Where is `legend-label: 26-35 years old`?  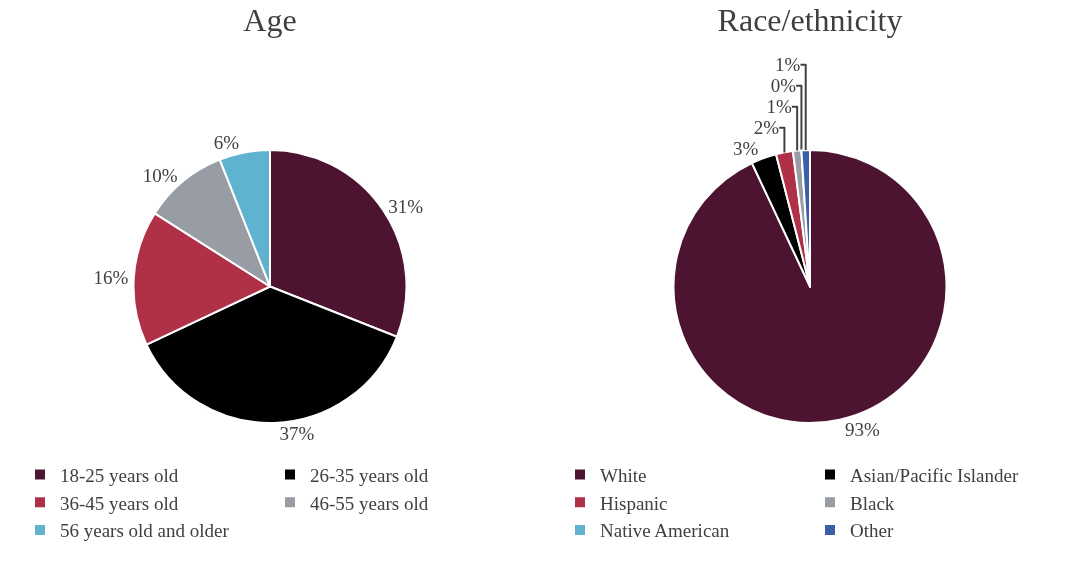 legend-label: 26-35 years old is located at coordinates (369, 476).